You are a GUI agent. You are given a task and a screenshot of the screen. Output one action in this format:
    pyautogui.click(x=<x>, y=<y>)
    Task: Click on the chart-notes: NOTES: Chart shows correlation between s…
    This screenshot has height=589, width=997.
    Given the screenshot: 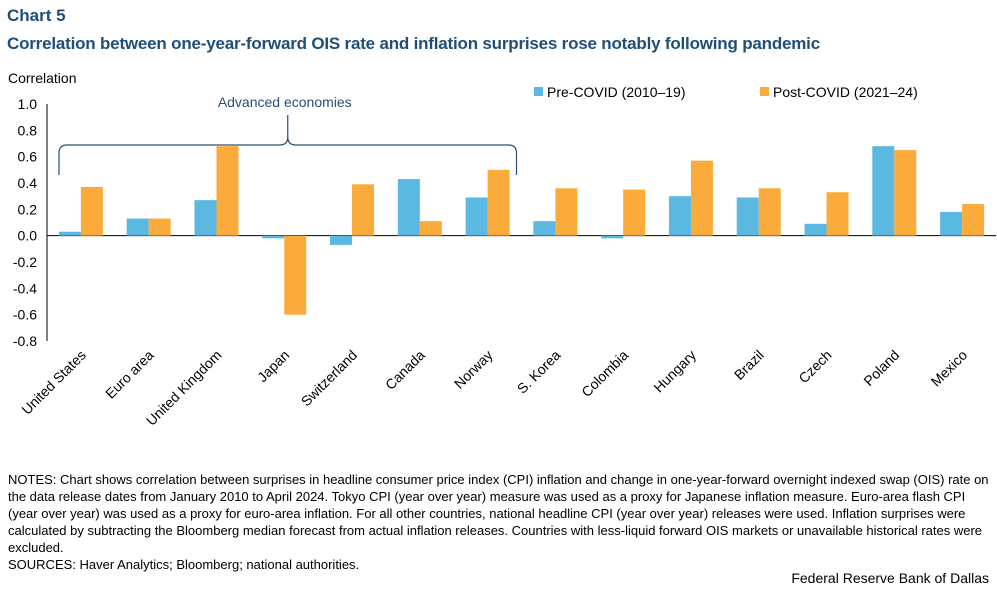 What is the action you would take?
    pyautogui.click(x=498, y=513)
    